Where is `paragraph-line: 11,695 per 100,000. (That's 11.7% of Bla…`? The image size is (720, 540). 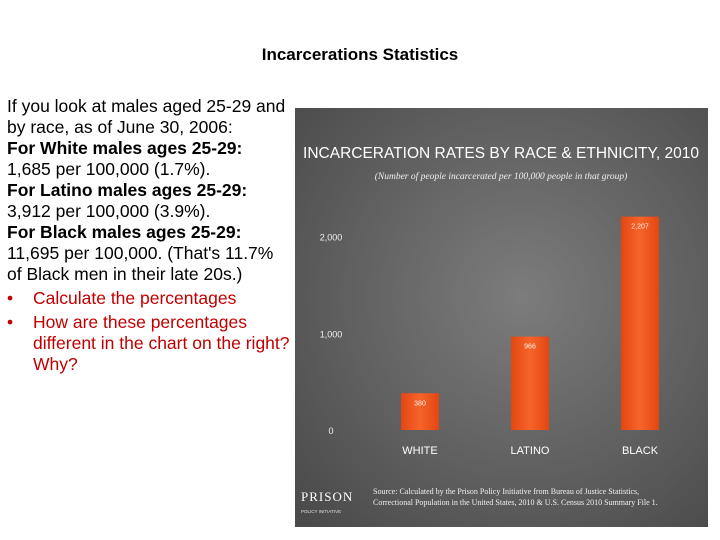 paragraph-line: 11,695 per 100,000. (That's 11.7% of Bla… is located at coordinates (140, 263).